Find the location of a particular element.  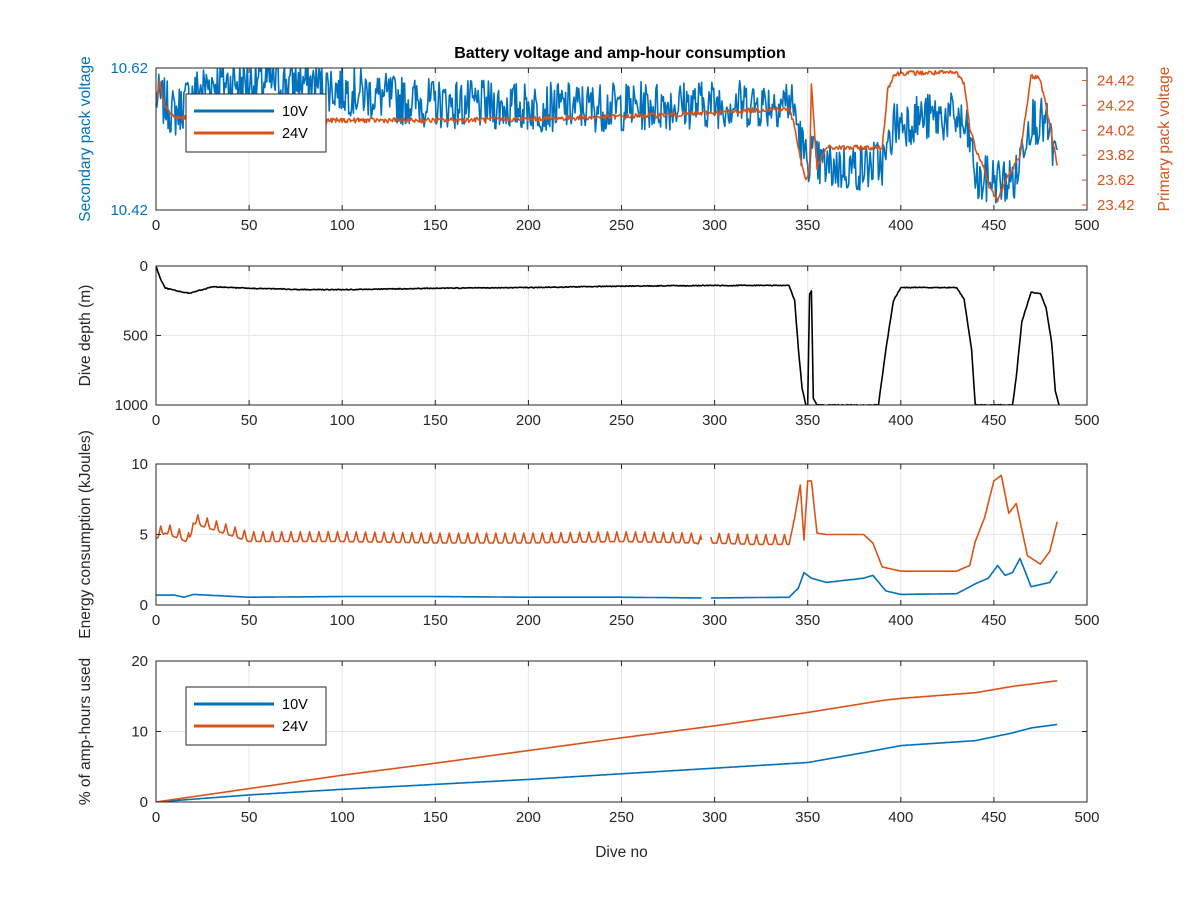

y-tick-label-right: 24.42 is located at coordinates (1116, 80).